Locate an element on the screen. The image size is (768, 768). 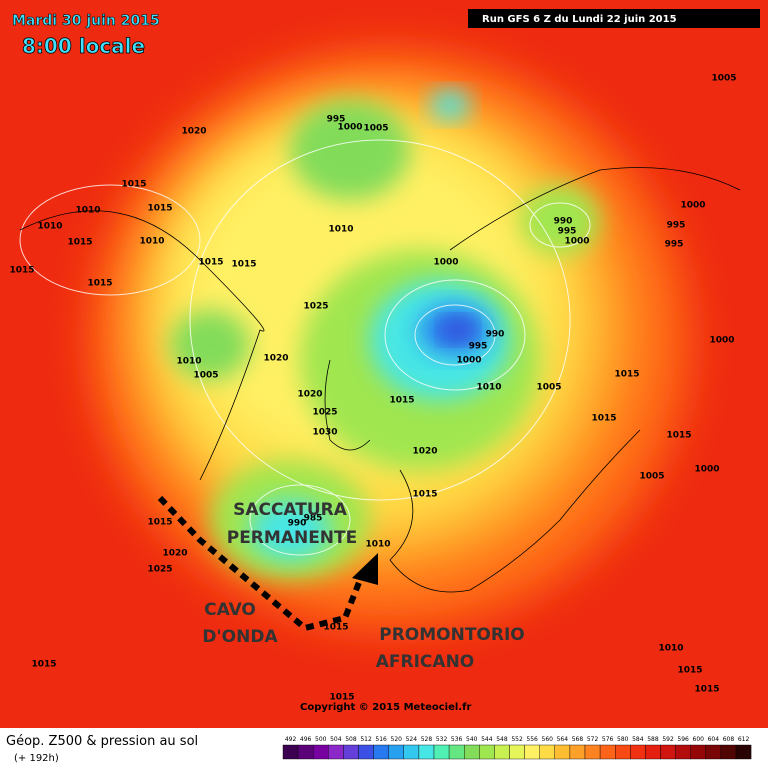
scale-label: 608 is located at coordinates (729, 739).